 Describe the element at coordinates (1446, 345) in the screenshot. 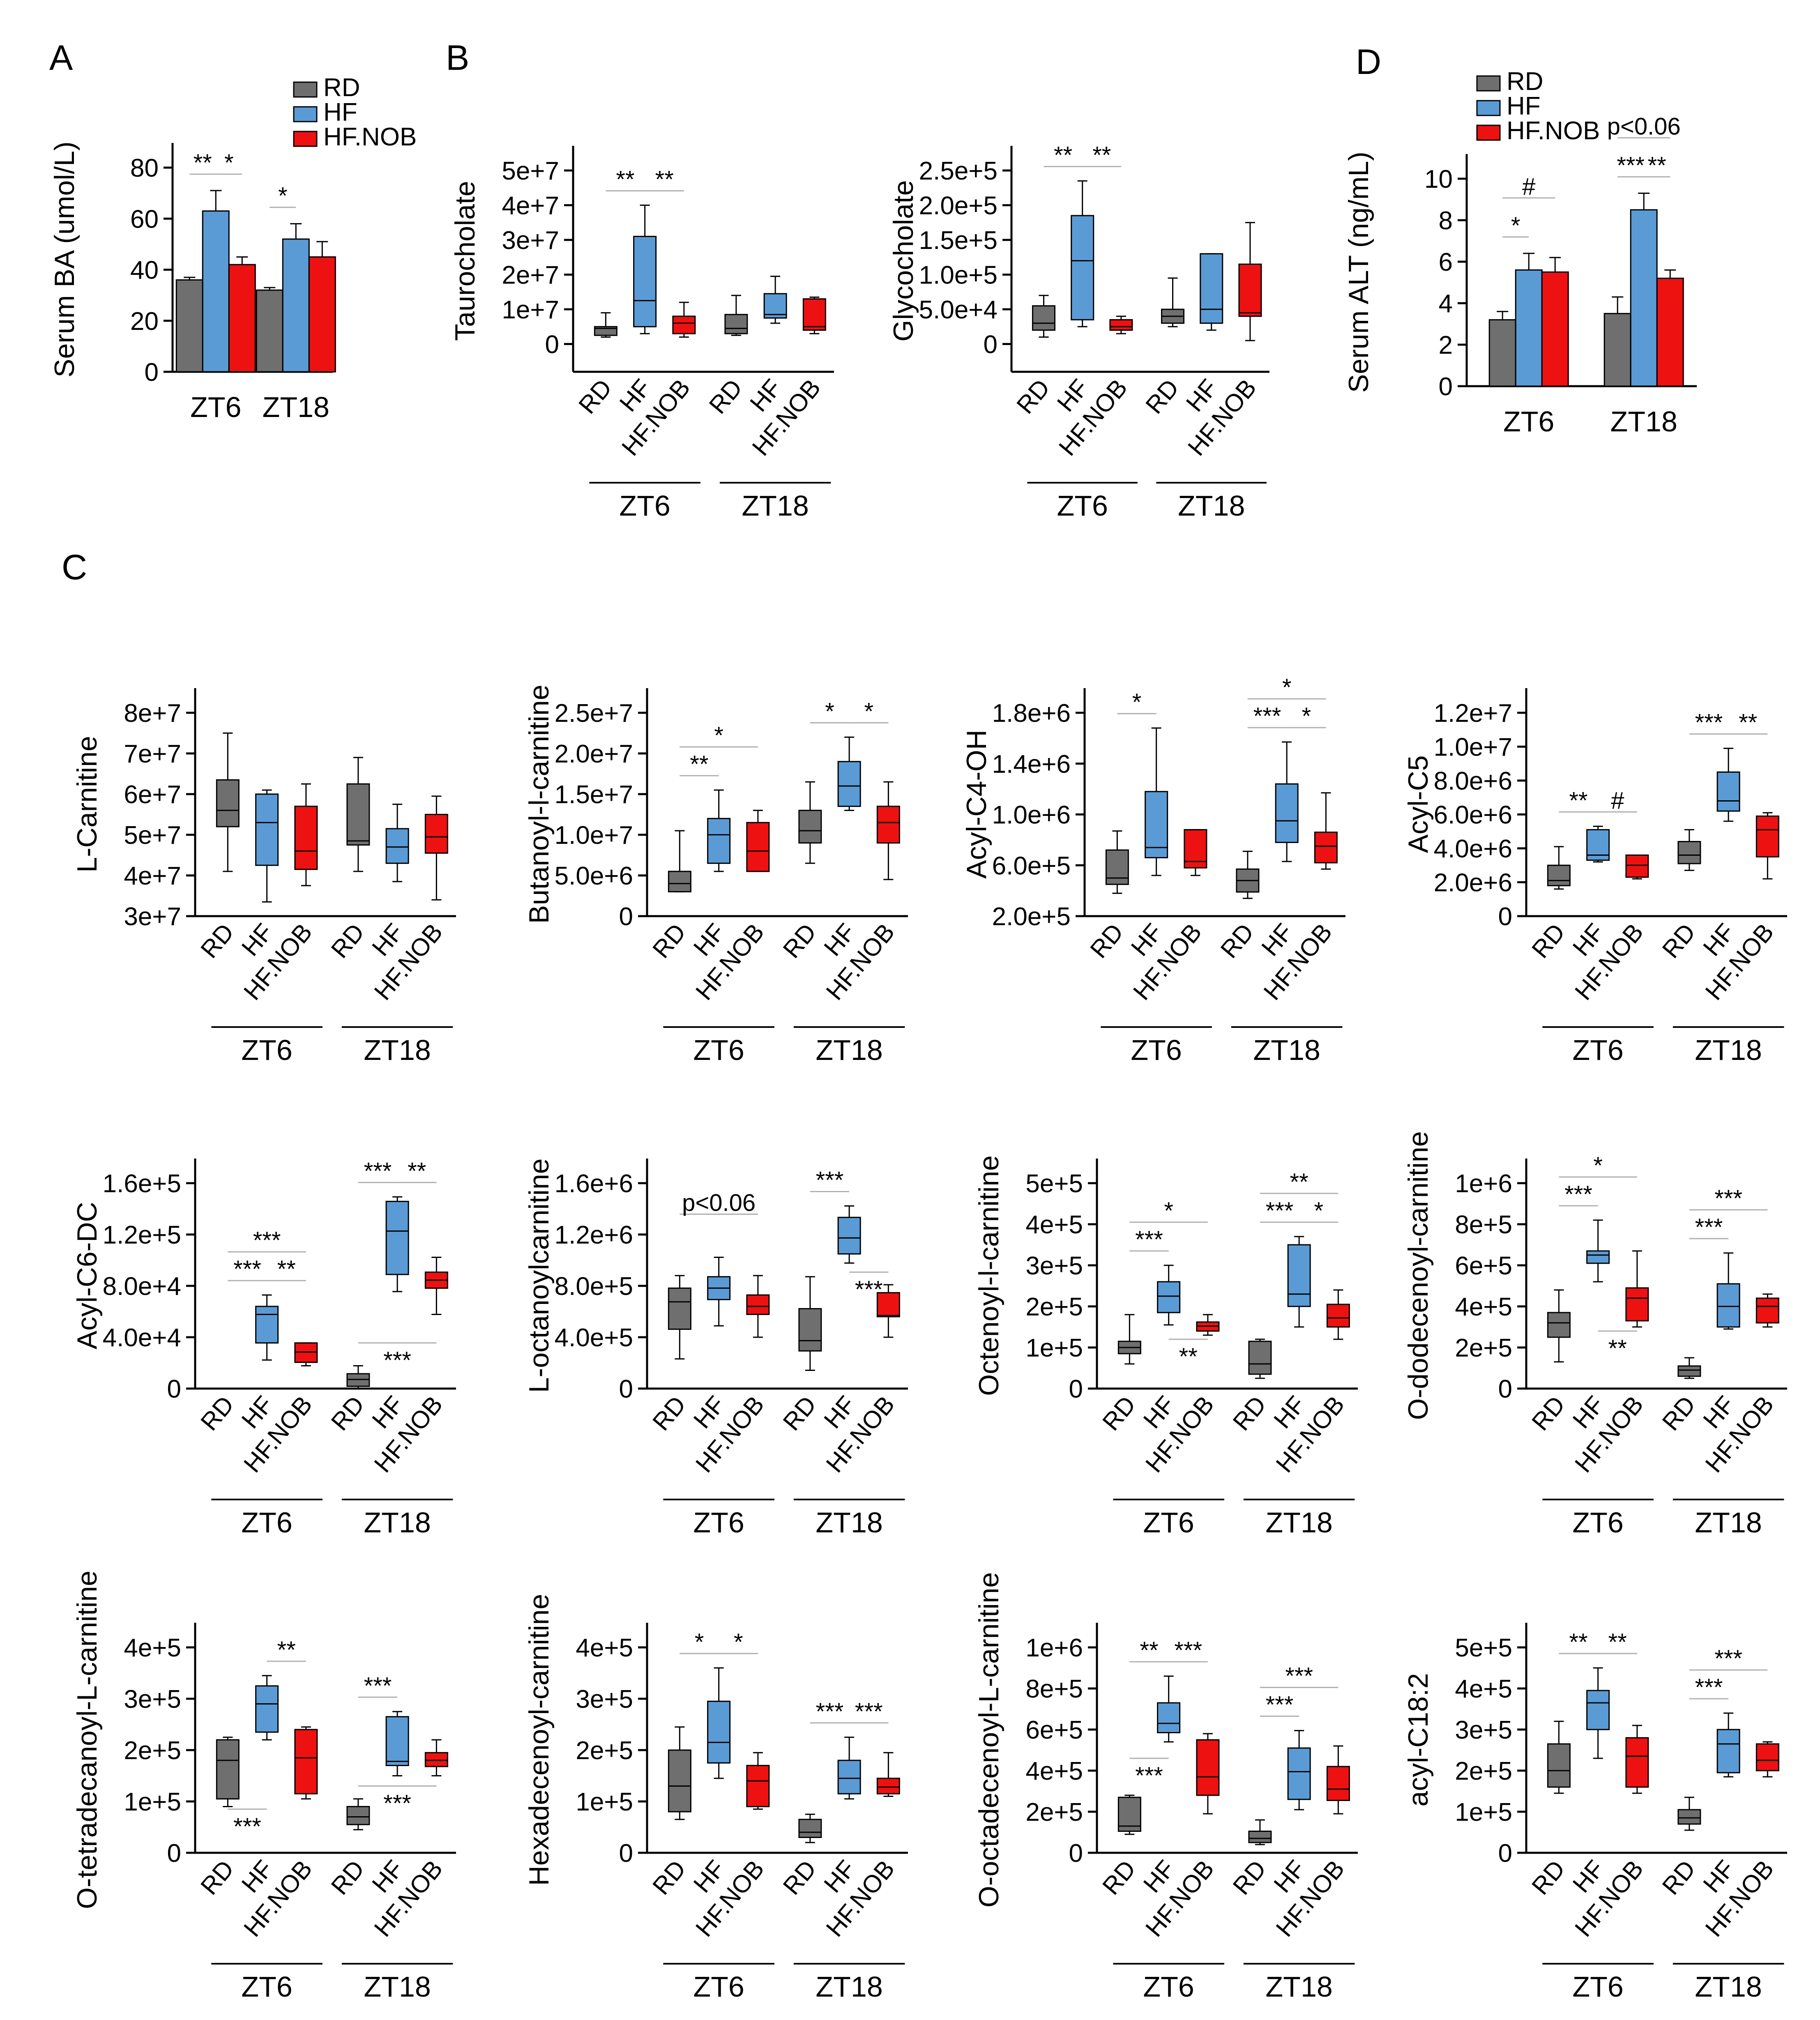

I see `y-tick-label: 2` at that location.